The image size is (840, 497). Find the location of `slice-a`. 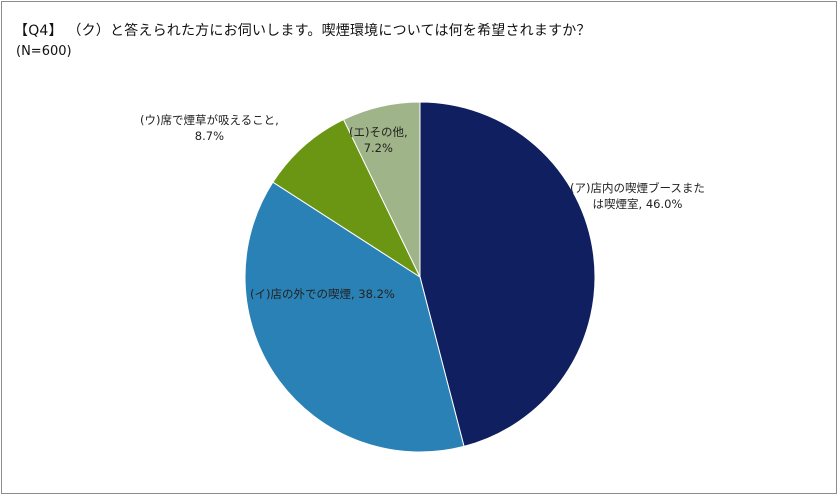

slice-a is located at coordinates (507, 274).